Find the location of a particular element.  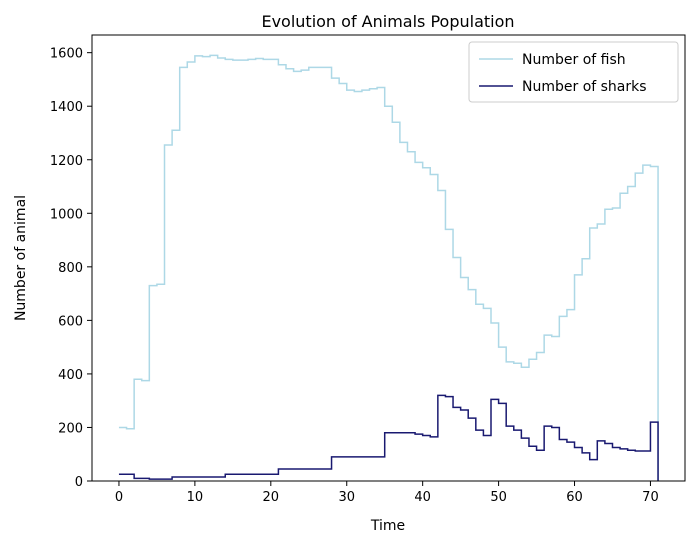

legend-label-sharks: Number of sharks is located at coordinates (584, 87).